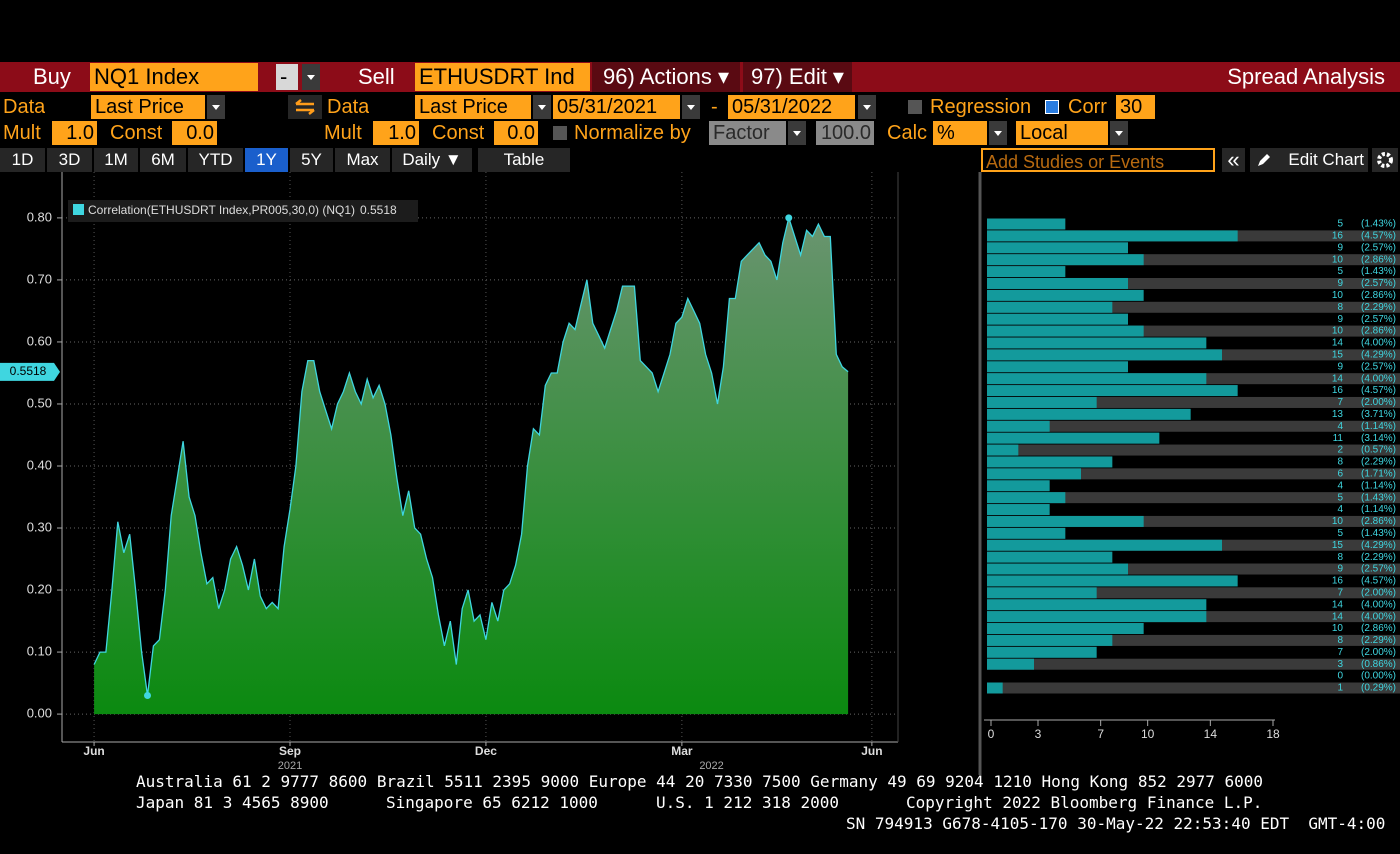 The height and width of the screenshot is (854, 1400). Describe the element at coordinates (1385, 160) in the screenshot. I see `settings-button` at that location.